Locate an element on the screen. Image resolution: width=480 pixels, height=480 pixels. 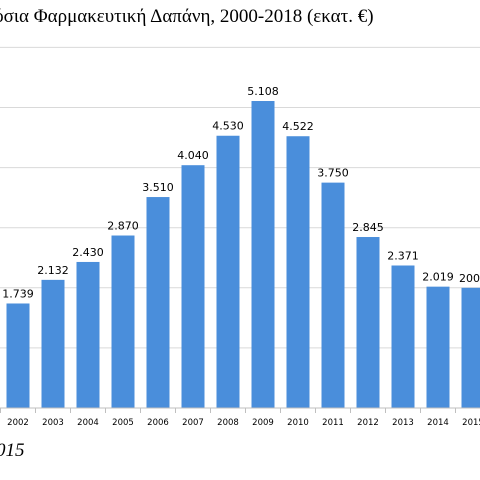
bar-value-label: 3.750 is located at coordinates (333, 173).